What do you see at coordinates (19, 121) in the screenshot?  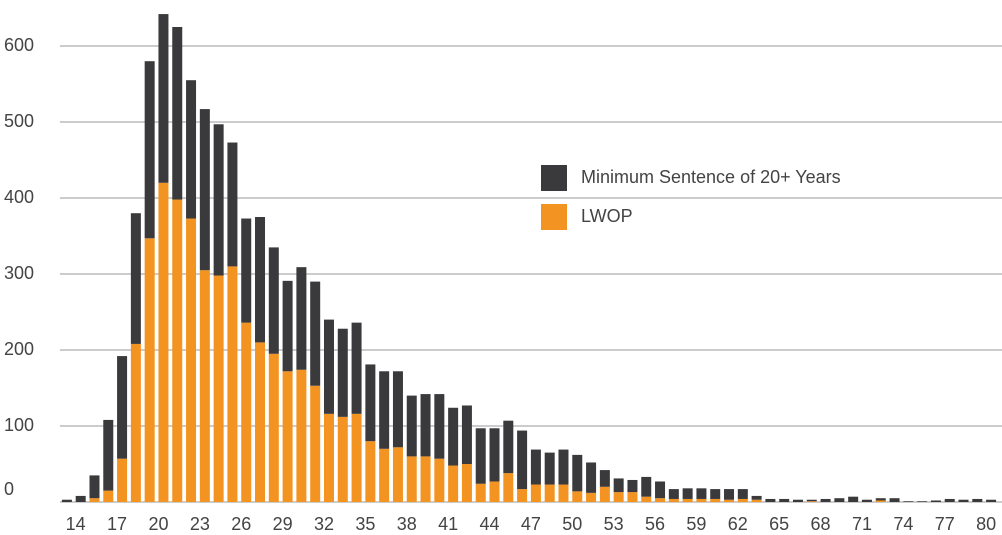 I see `y-tick-label: 500` at bounding box center [19, 121].